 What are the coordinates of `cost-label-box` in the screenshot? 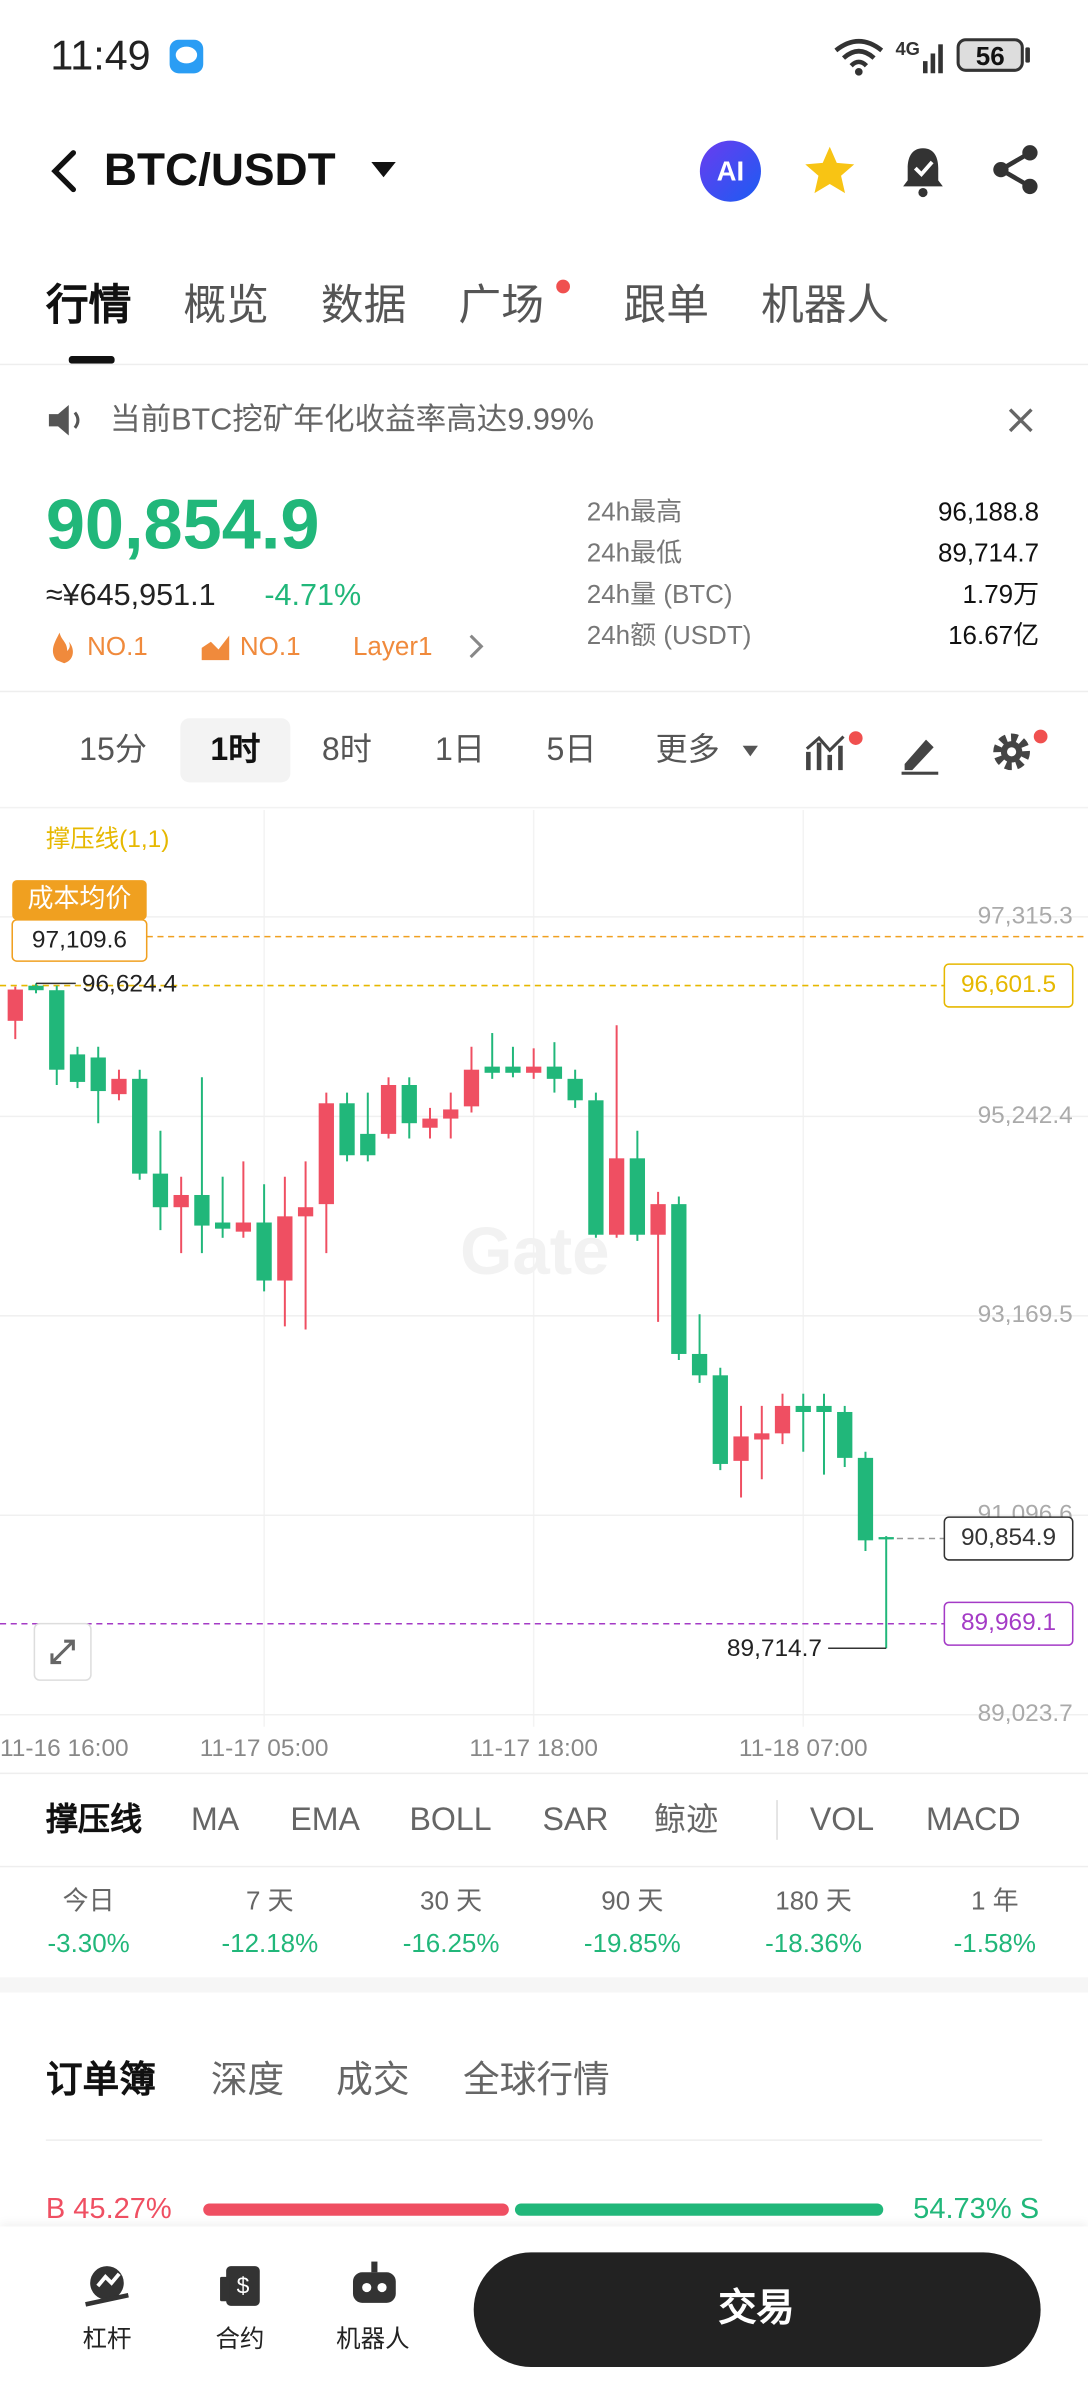 It's located at (79, 900).